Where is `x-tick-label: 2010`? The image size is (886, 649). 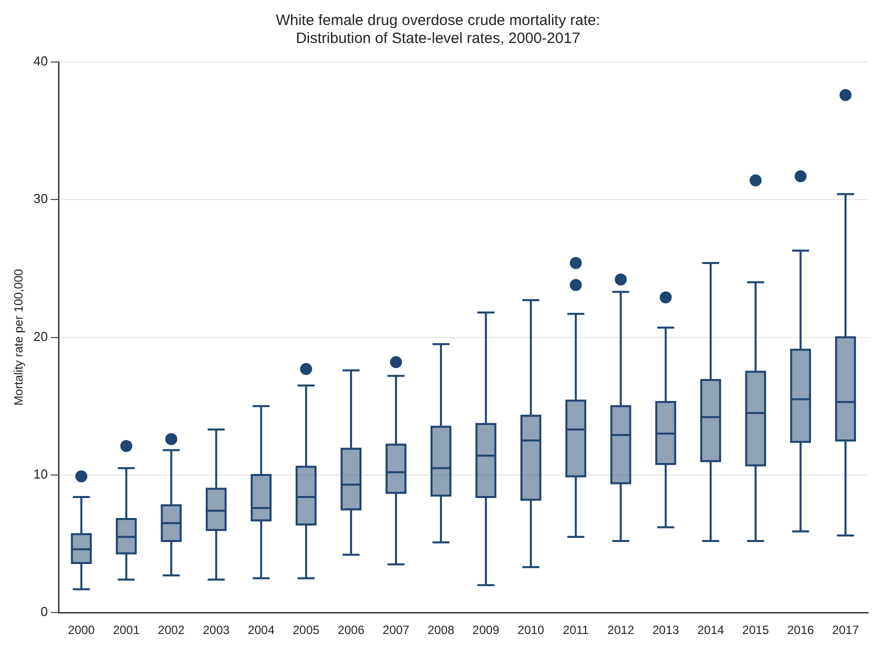 x-tick-label: 2010 is located at coordinates (531, 630).